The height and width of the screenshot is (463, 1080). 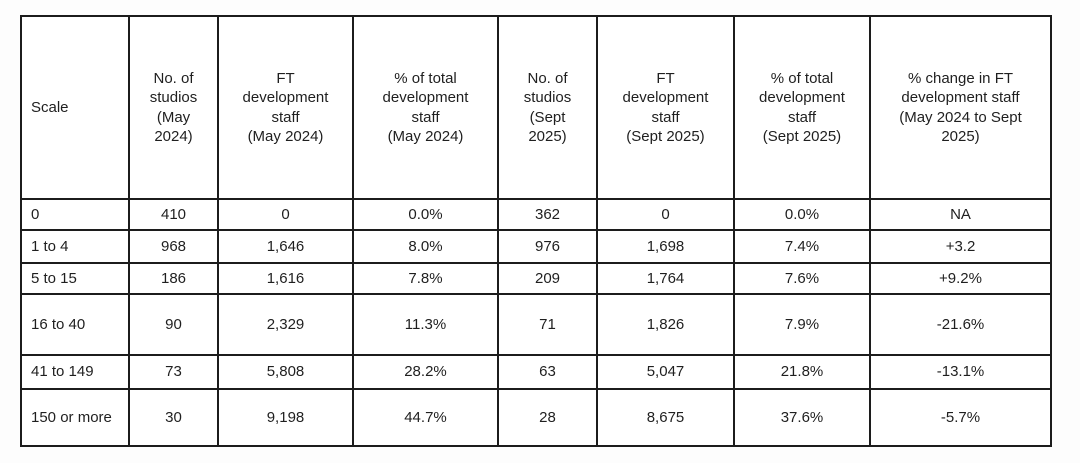 What do you see at coordinates (802, 417) in the screenshot?
I see `cell-value: 37.6%` at bounding box center [802, 417].